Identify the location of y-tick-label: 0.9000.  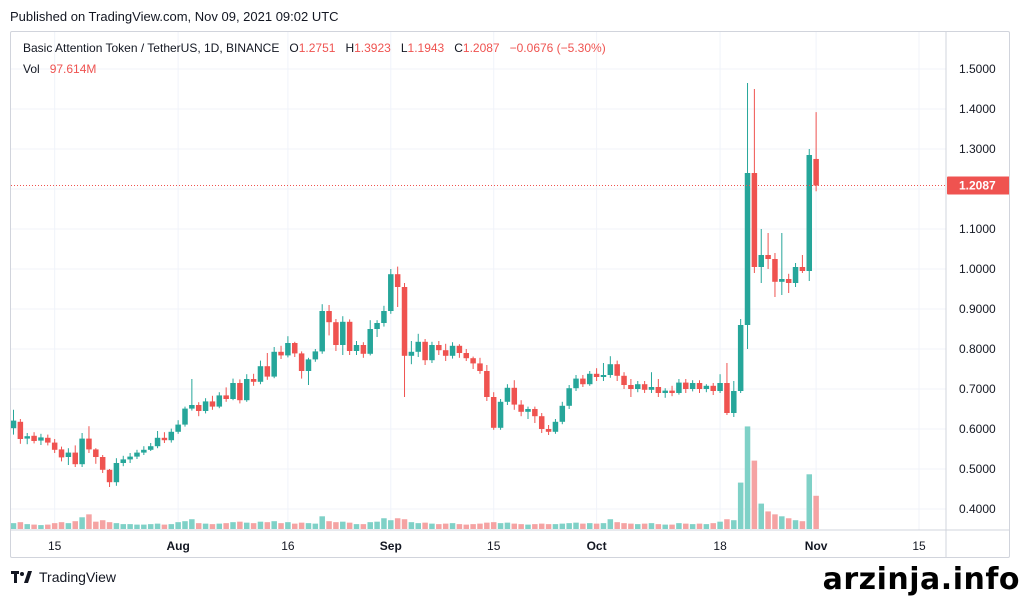
(977, 309).